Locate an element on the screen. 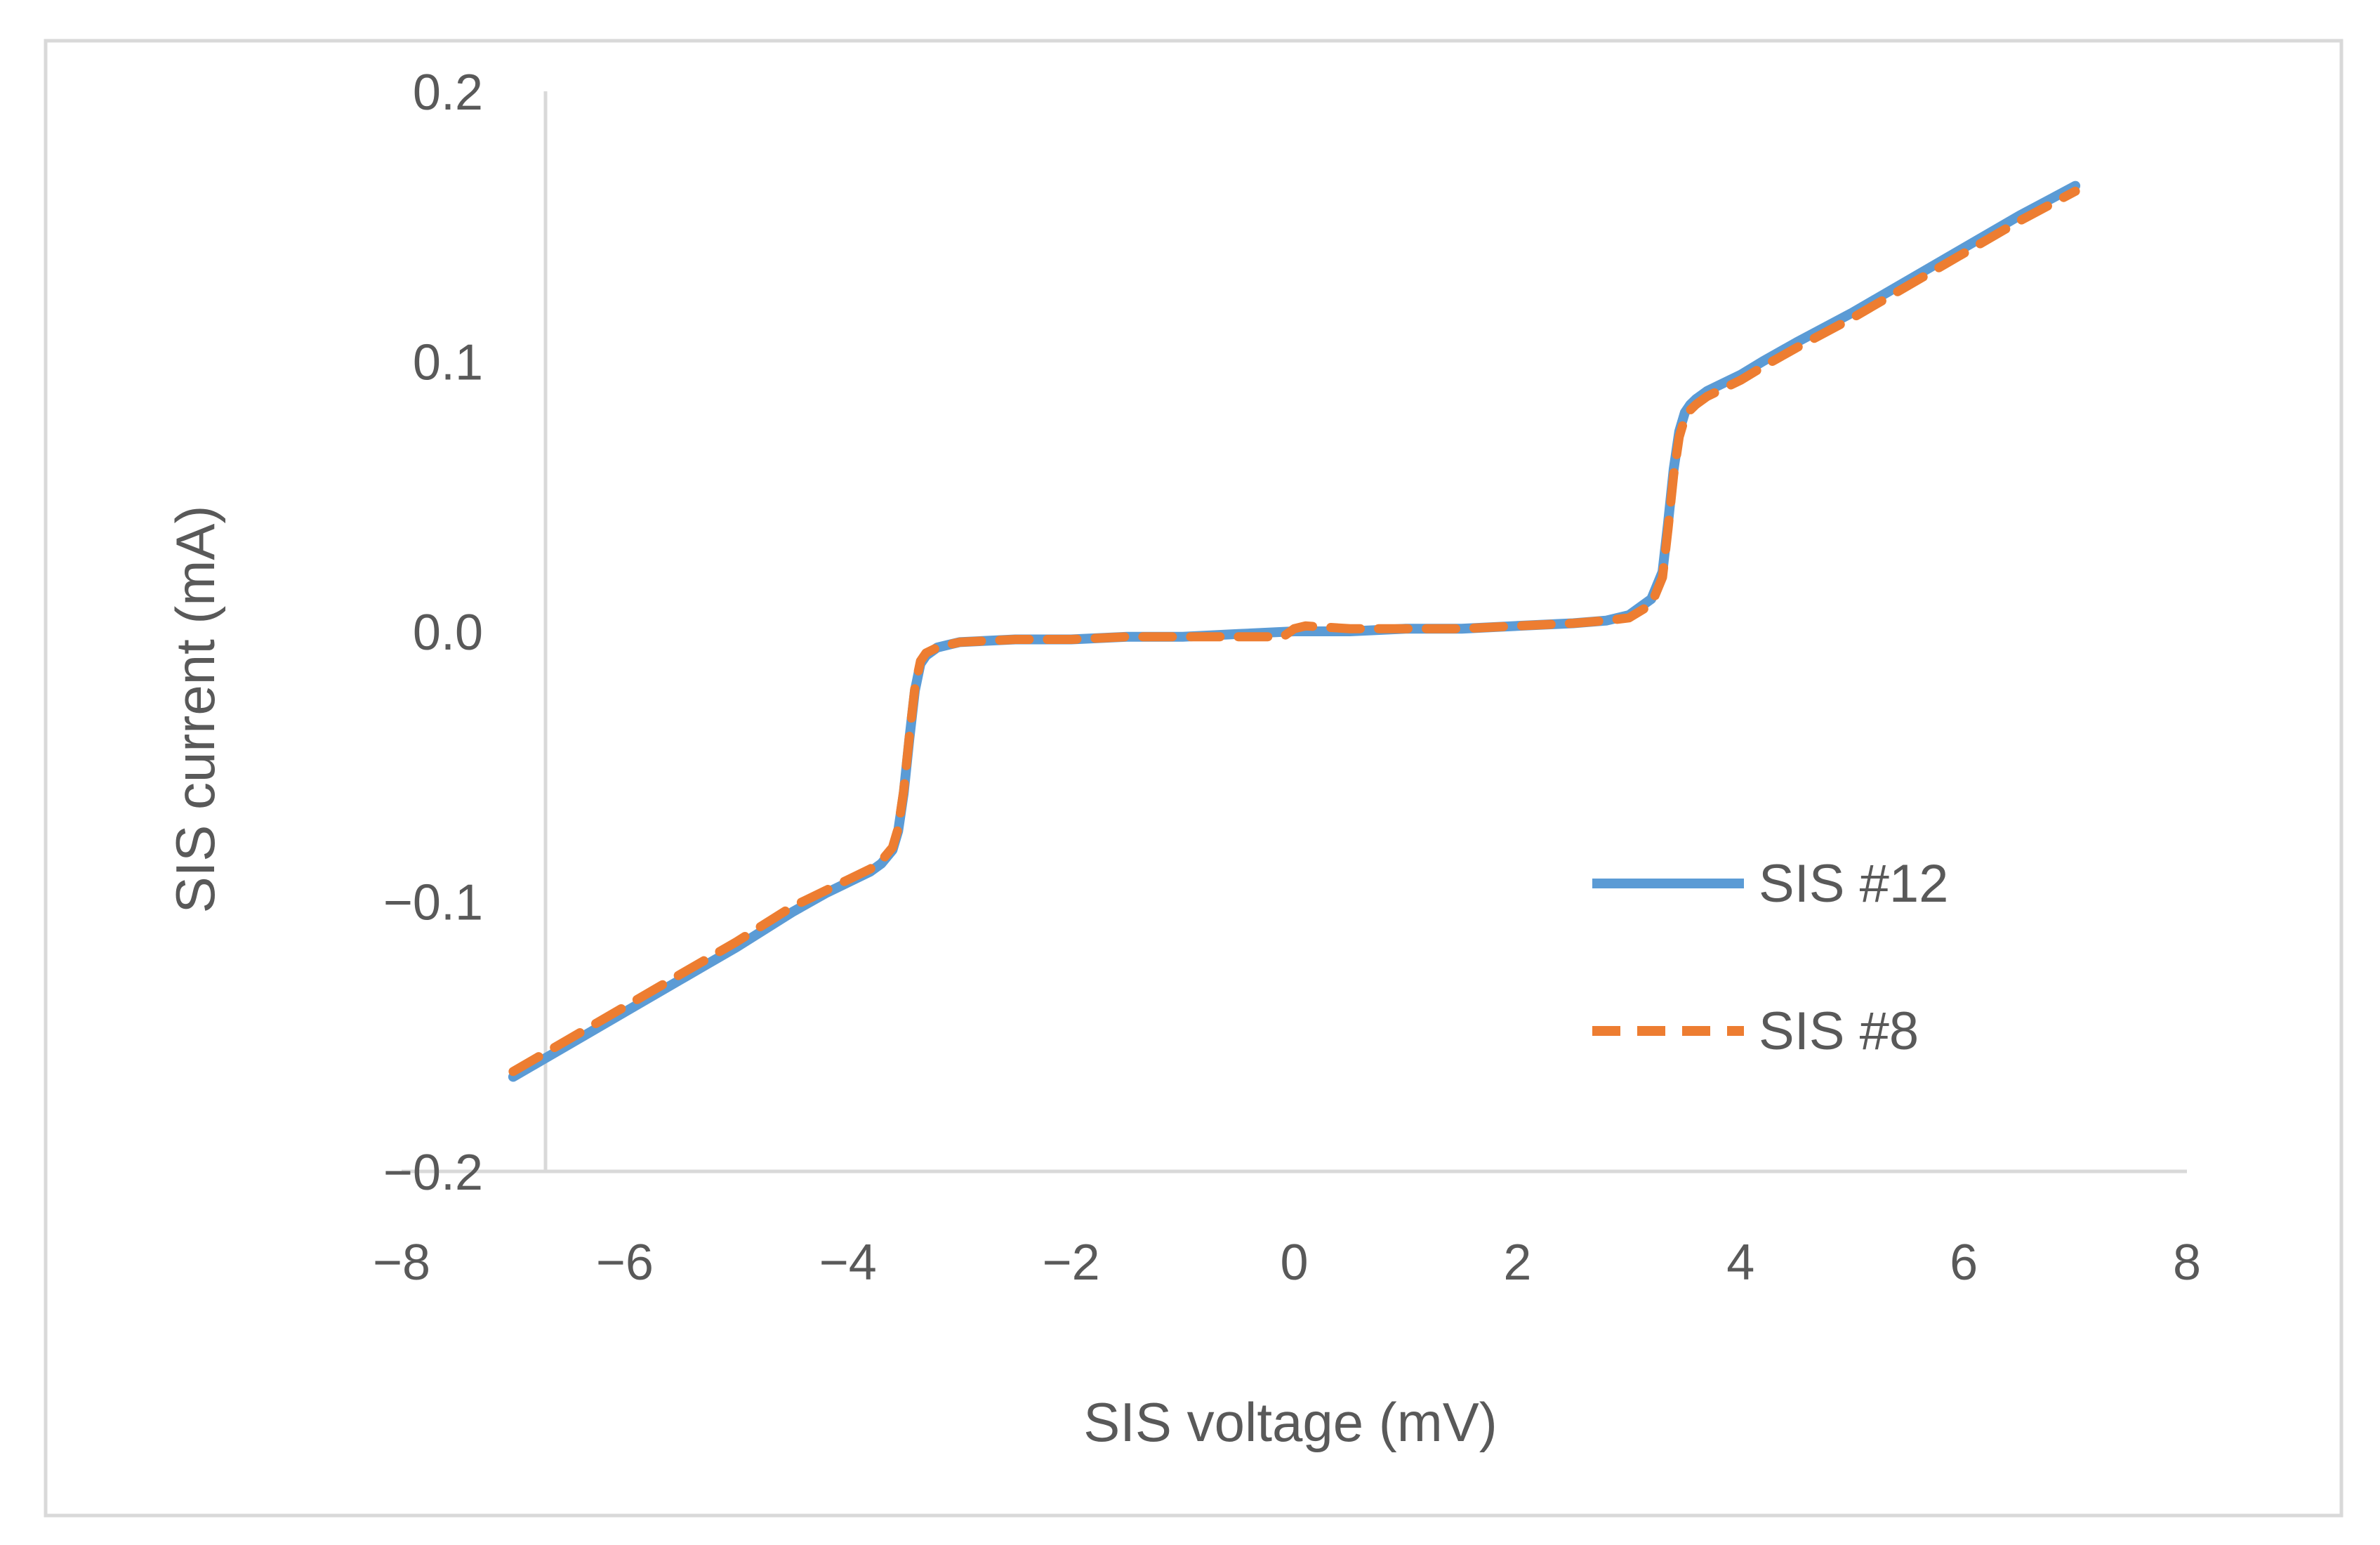  legend: SIS #12 SIS #8 is located at coordinates (1770, 957).